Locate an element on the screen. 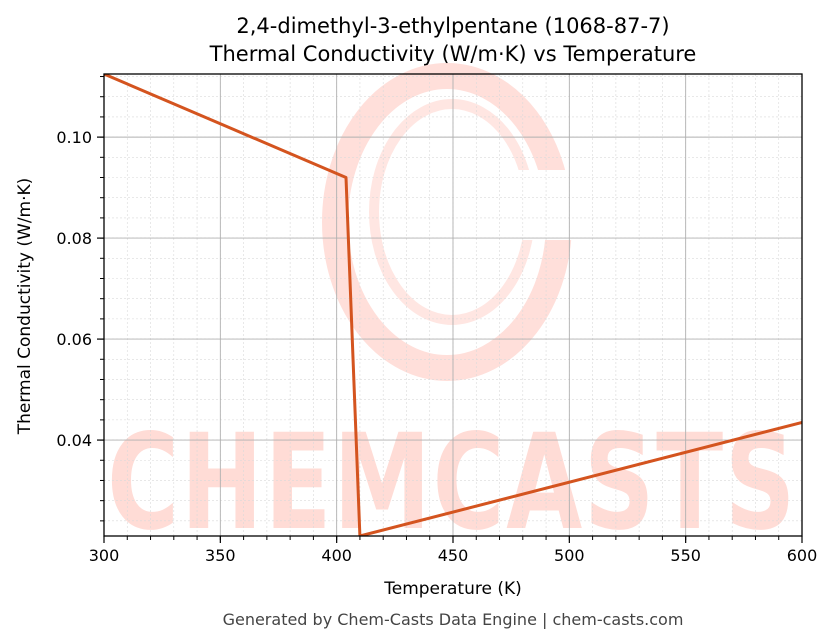  x-tick-label: 400 is located at coordinates (336, 555).